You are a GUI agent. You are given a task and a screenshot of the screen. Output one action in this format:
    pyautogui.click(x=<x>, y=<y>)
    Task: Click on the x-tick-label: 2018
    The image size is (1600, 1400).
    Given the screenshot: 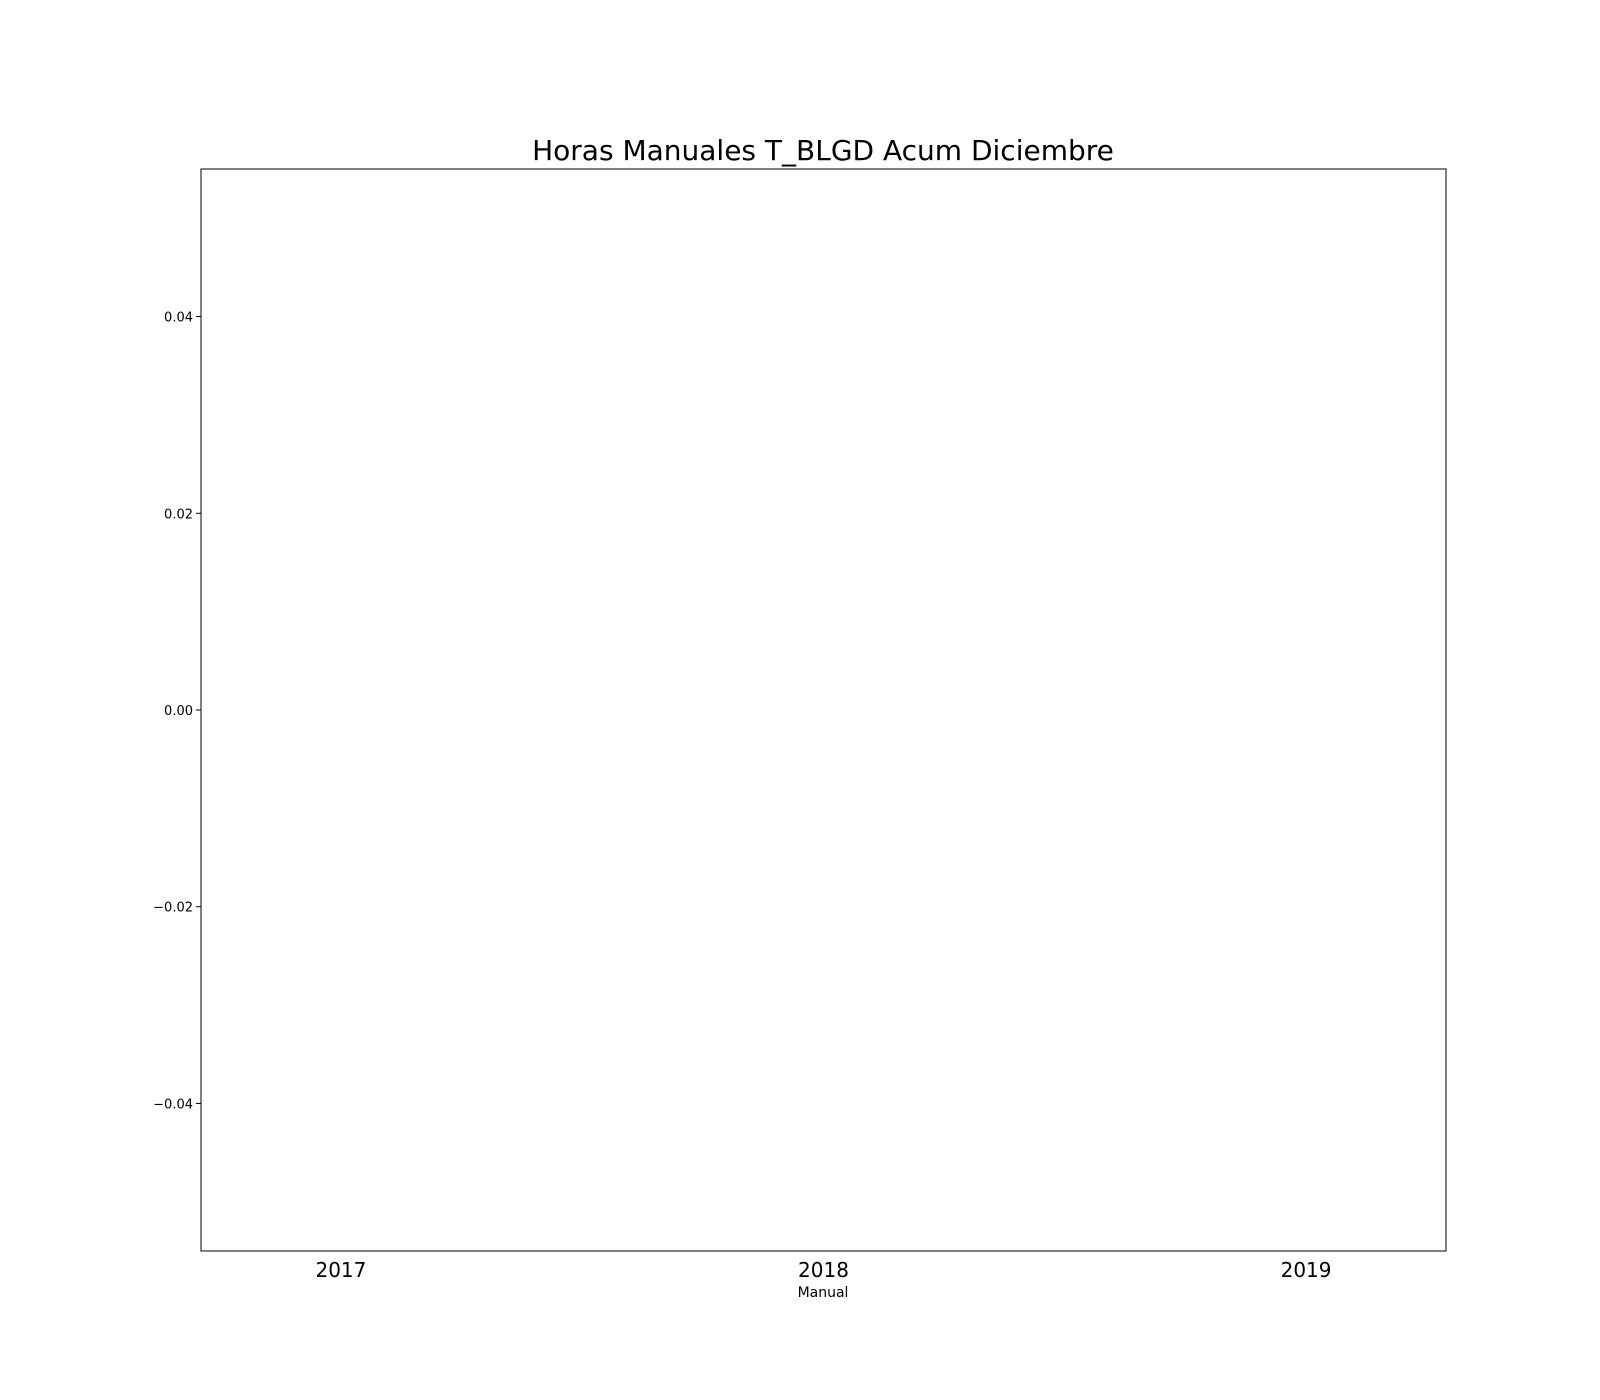 What is the action you would take?
    pyautogui.click(x=823, y=1270)
    